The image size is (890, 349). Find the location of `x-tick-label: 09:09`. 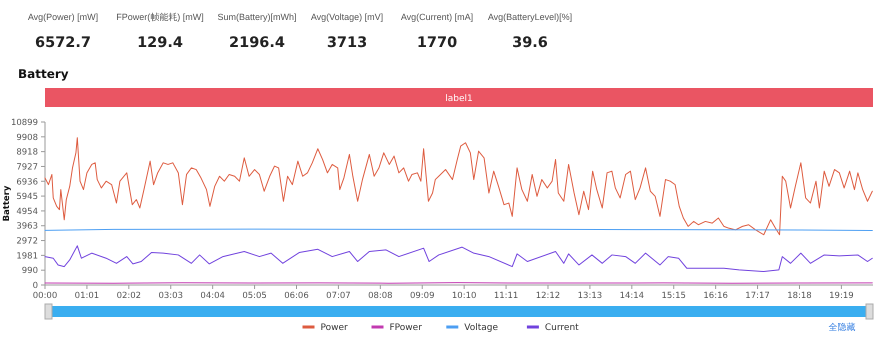

x-tick-label: 09:09 is located at coordinates (422, 296).